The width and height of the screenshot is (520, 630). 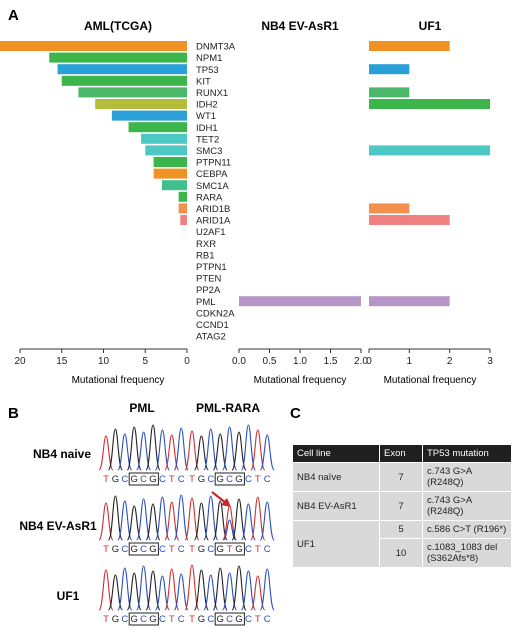 I want to click on gene-label-rb1: RB1, so click(x=205, y=255).